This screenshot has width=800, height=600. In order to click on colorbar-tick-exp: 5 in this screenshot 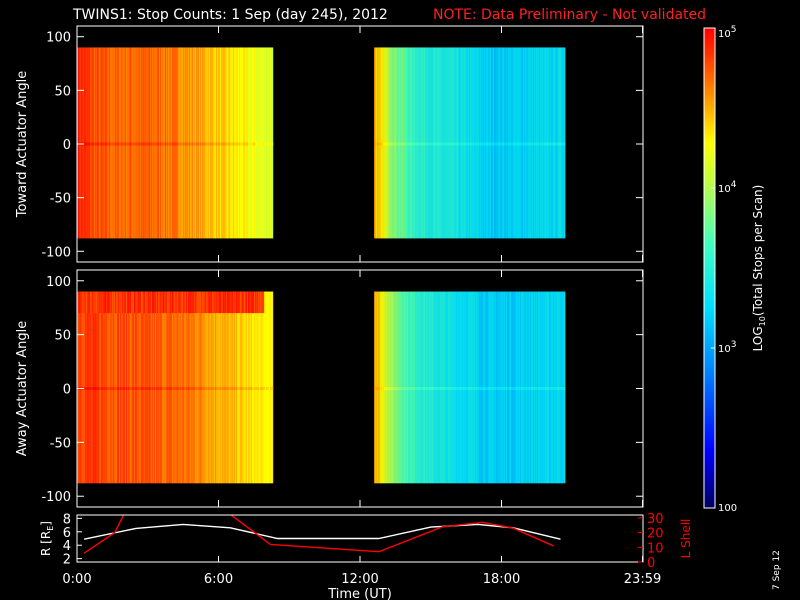, I will do `click(734, 30)`.